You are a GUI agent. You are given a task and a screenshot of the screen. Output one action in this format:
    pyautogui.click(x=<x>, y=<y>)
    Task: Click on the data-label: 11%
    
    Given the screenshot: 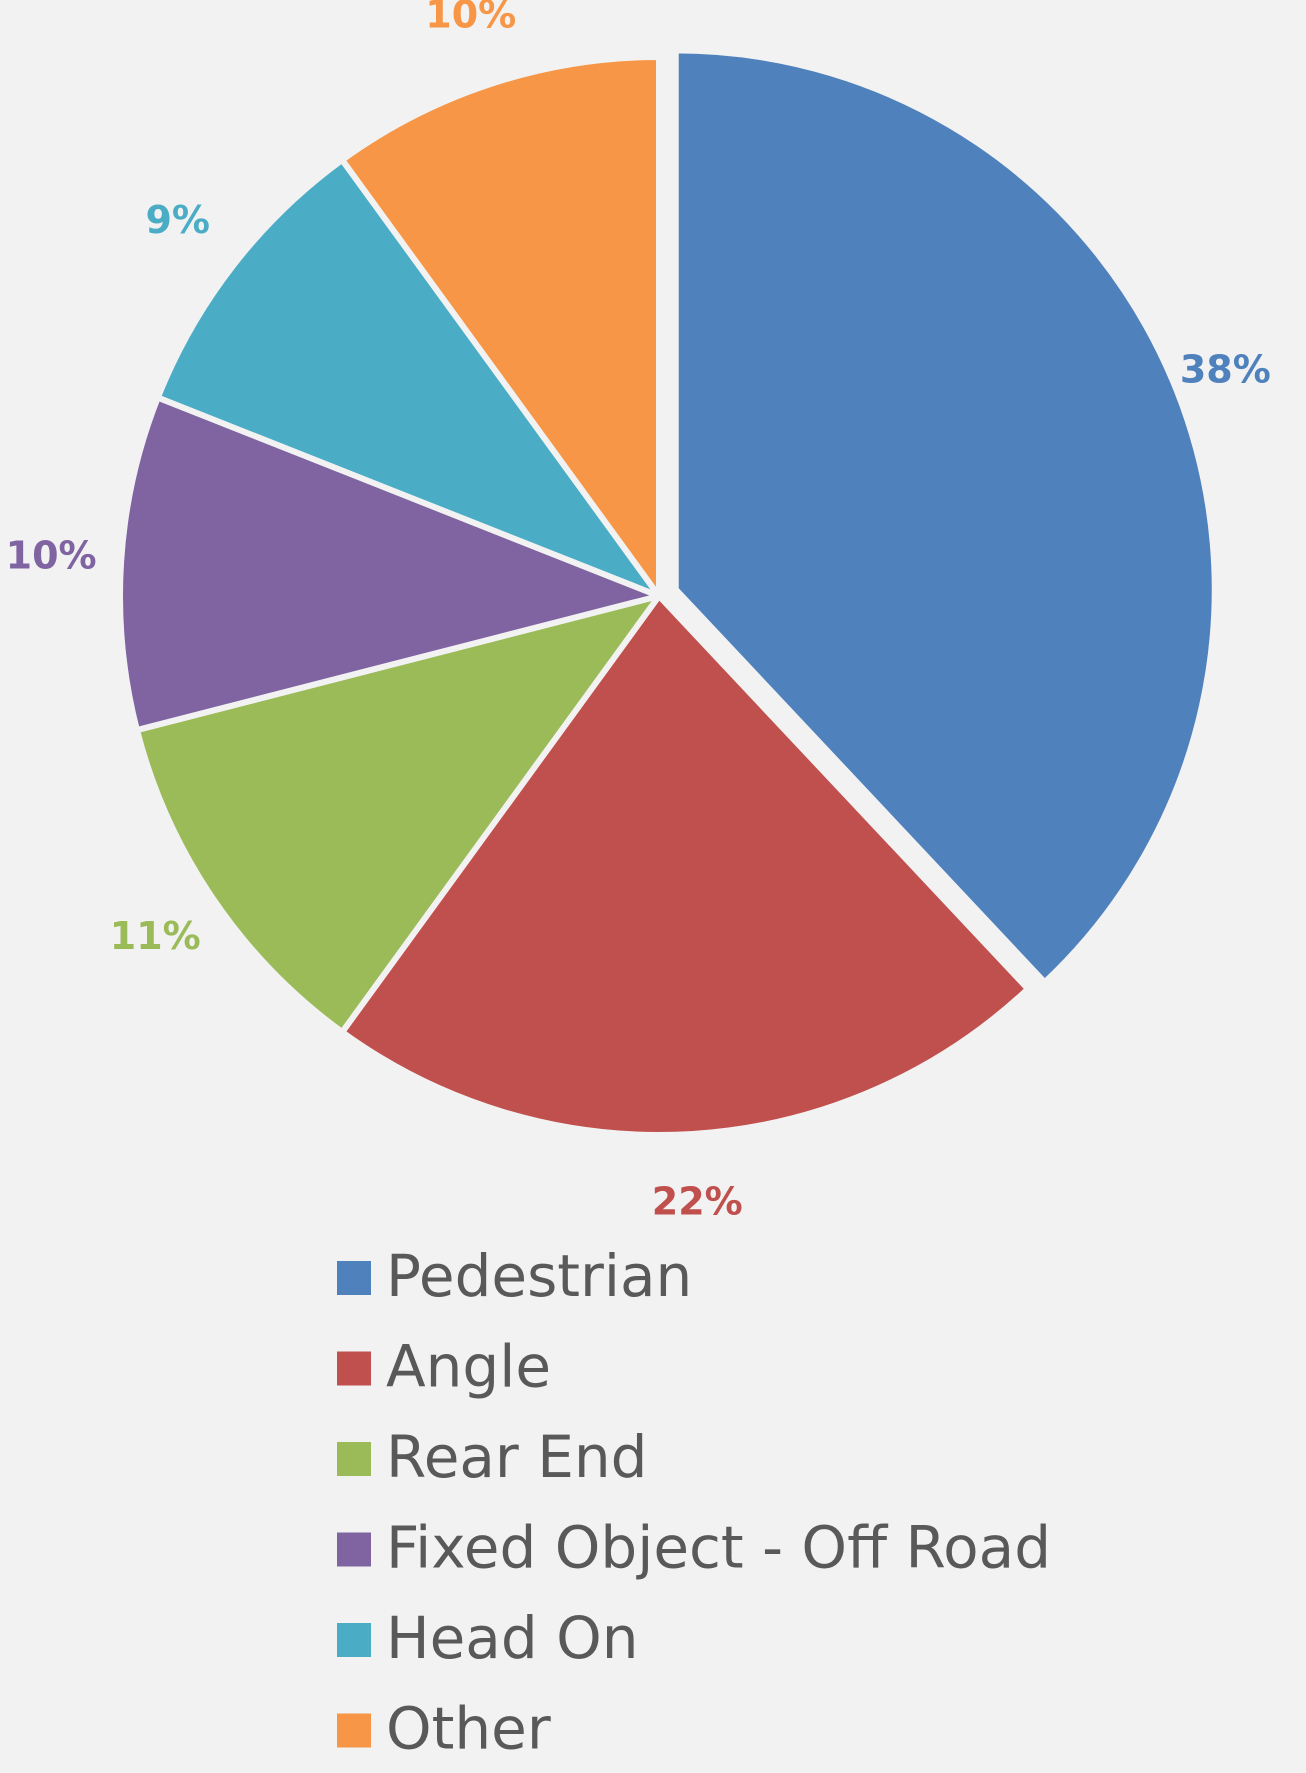 What is the action you would take?
    pyautogui.click(x=155, y=936)
    